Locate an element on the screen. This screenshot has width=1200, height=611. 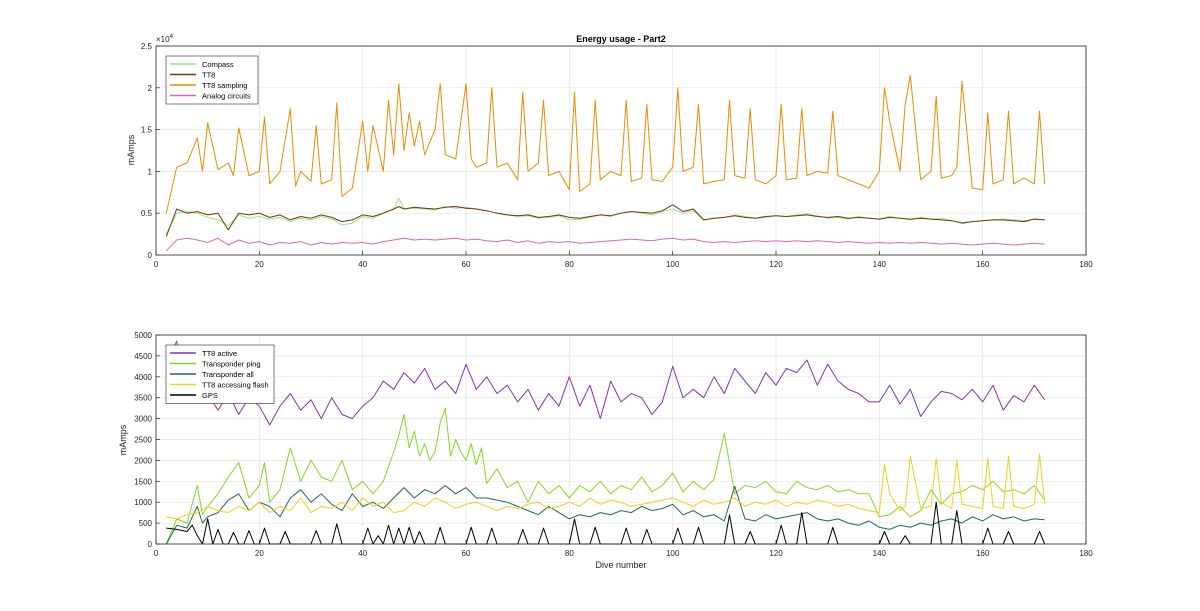
series-line-tt8 is located at coordinates (605, 220).